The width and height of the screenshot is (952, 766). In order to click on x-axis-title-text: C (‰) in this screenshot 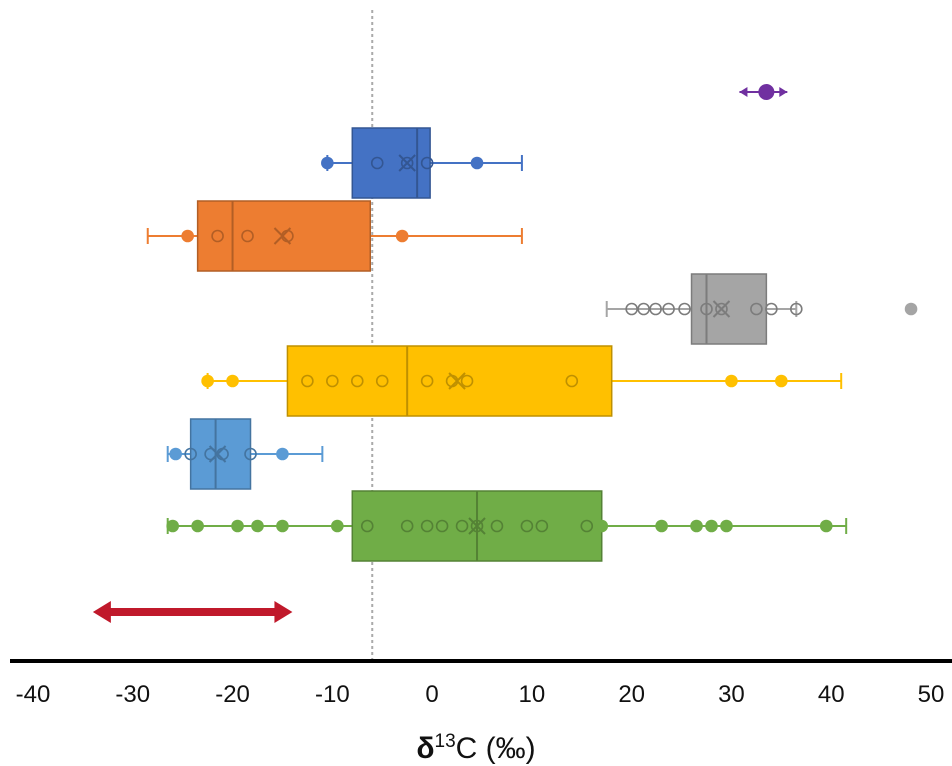, I will do `click(496, 748)`.